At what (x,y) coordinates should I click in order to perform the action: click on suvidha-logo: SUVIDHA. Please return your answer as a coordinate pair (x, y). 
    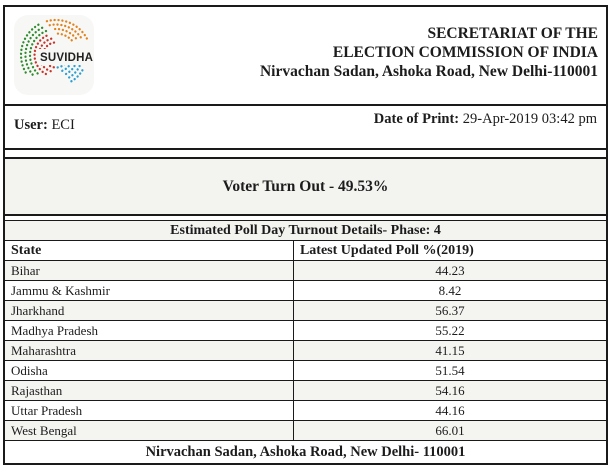
    Looking at the image, I should click on (54, 55).